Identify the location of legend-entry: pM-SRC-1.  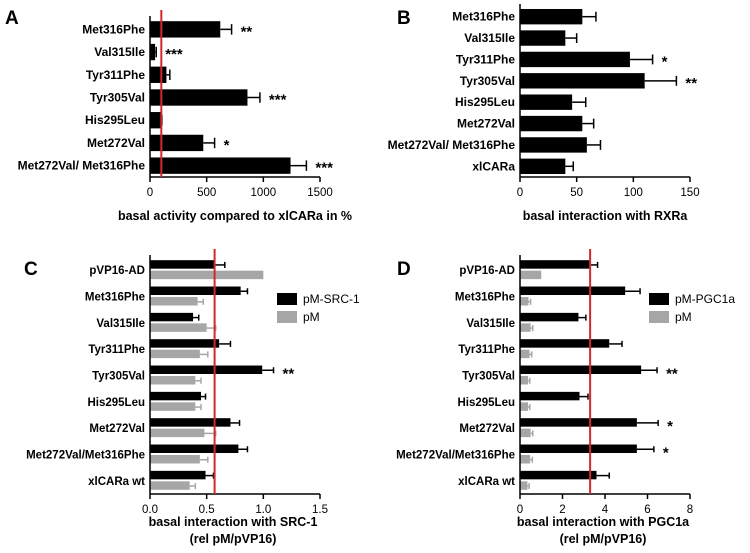
(331, 299).